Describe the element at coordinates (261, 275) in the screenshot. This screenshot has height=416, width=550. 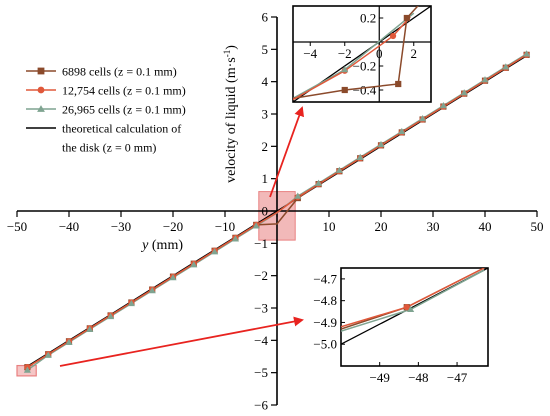
I see `y-tick-label: −2` at that location.